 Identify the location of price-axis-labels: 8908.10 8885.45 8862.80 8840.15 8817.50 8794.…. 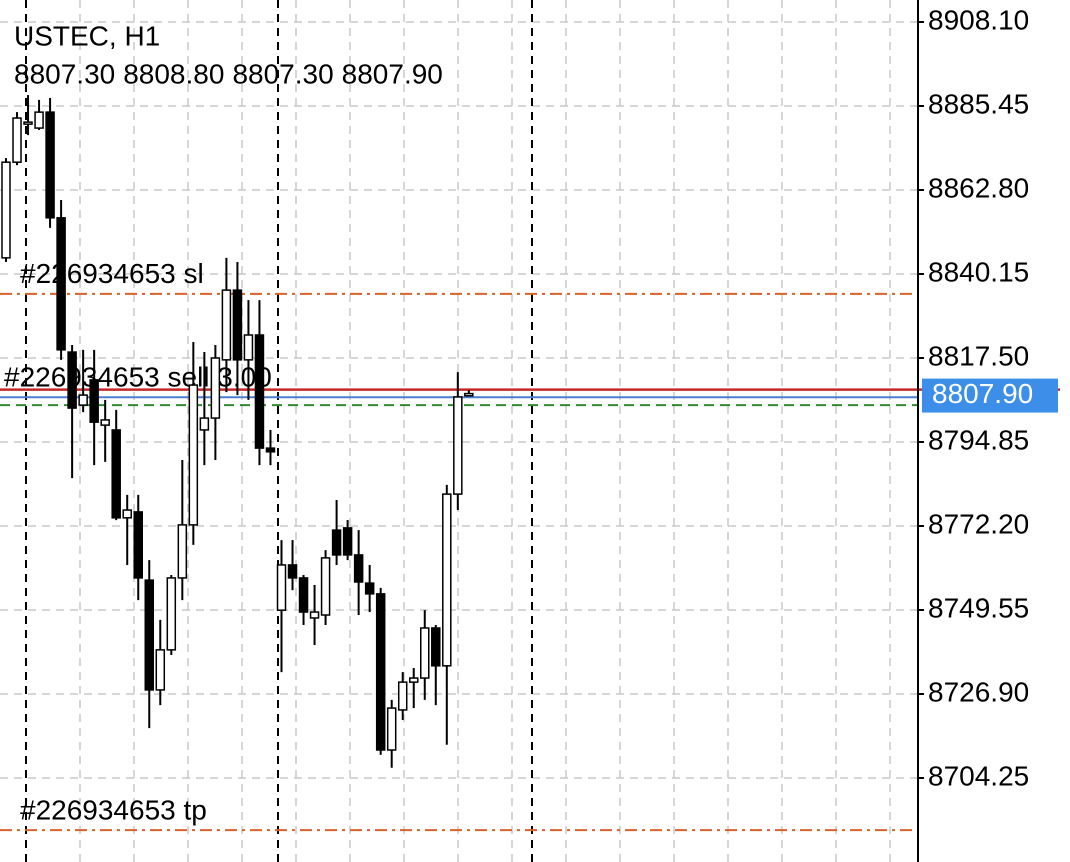
(988, 397).